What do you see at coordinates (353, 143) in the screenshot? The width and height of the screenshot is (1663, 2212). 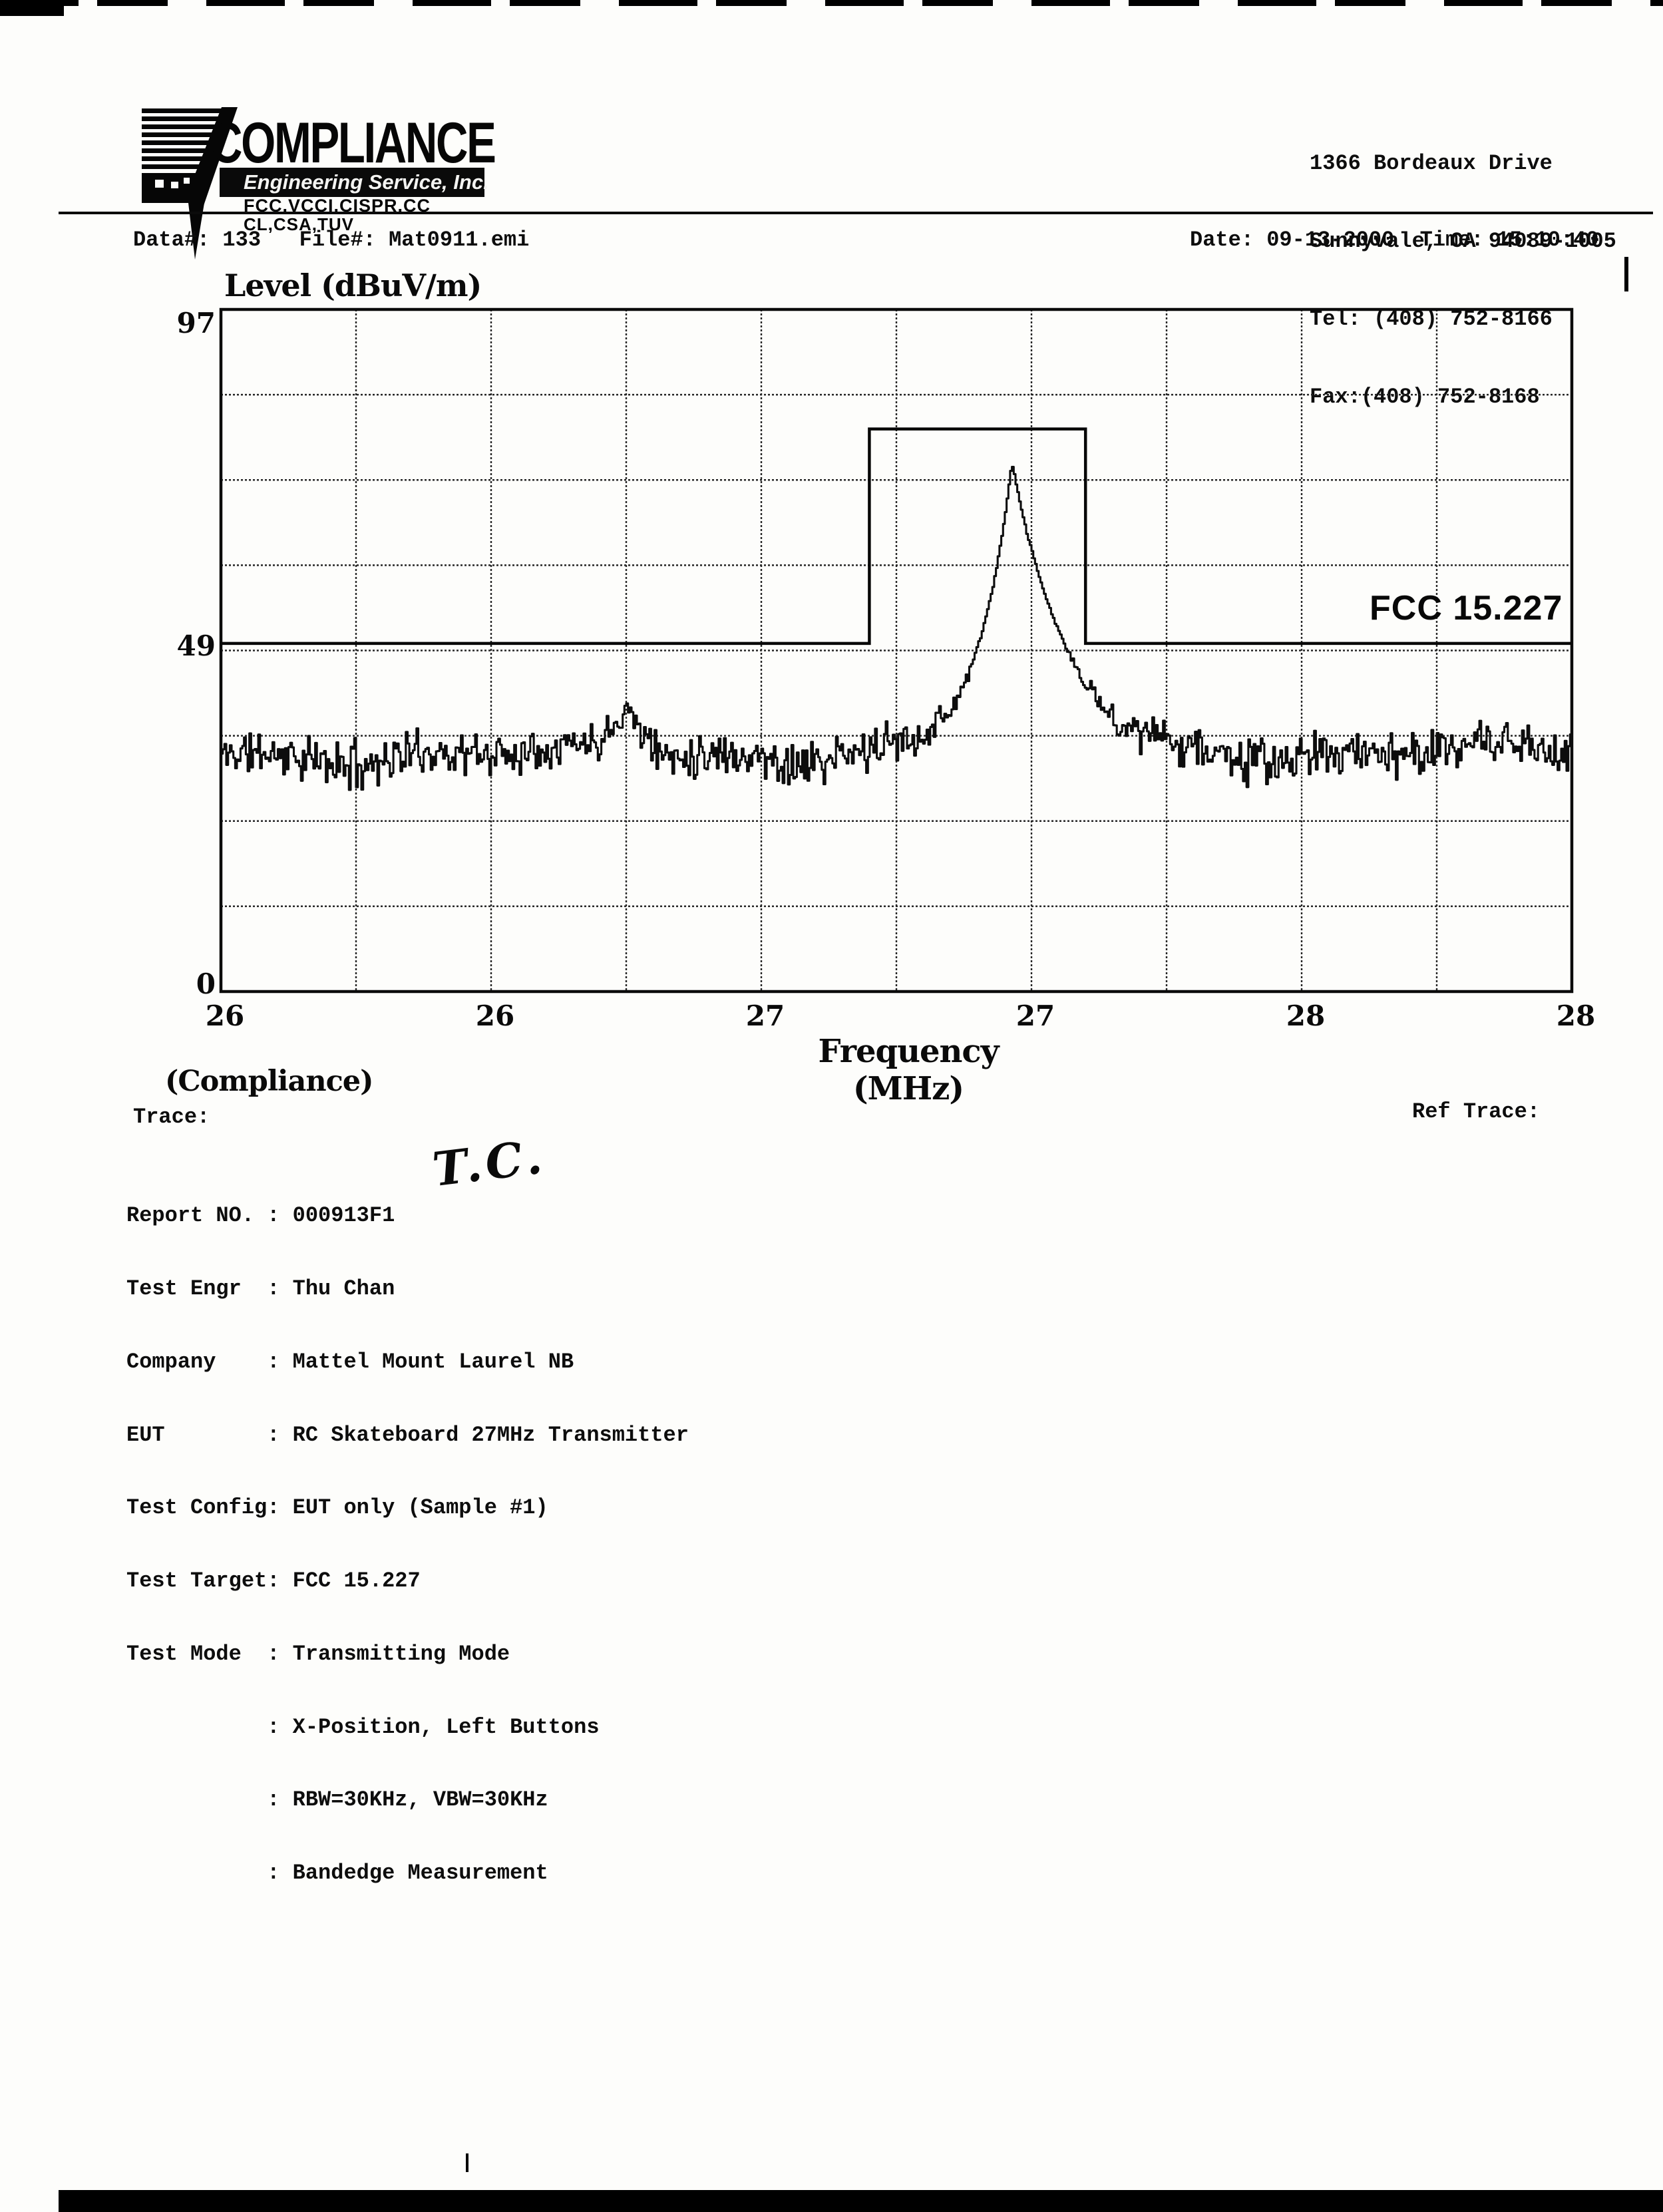 I see `company-logo-name: COMPLIANCE` at bounding box center [353, 143].